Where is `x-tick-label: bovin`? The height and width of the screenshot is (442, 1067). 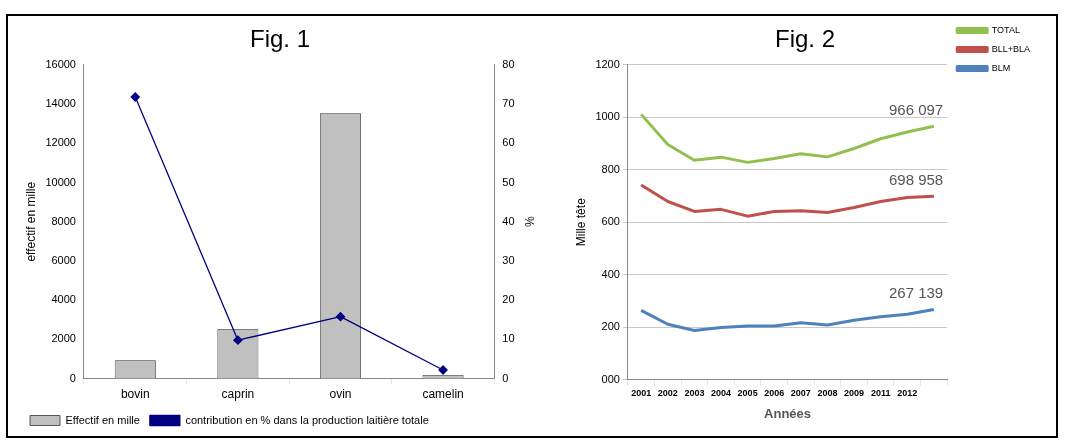
x-tick-label: bovin is located at coordinates (135, 394).